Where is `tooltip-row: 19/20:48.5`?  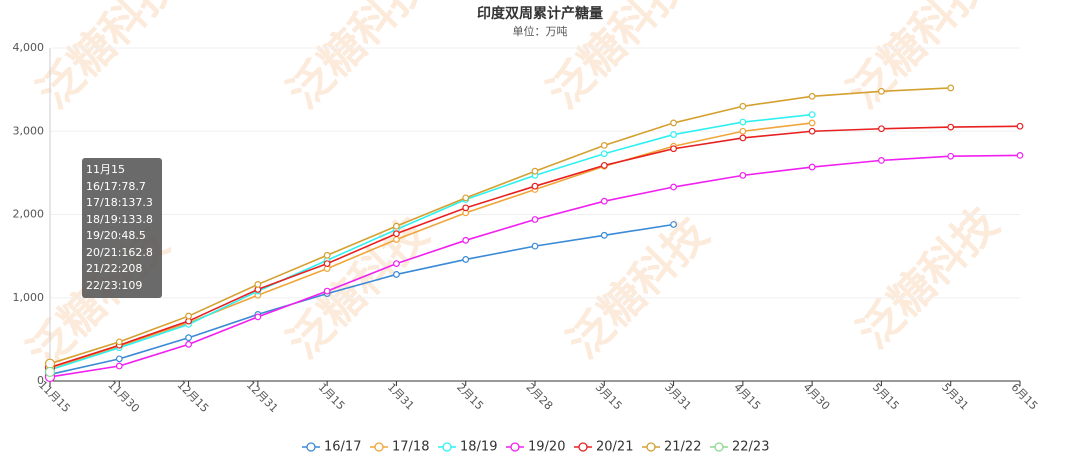
tooltip-row: 19/20:48.5 is located at coordinates (116, 235).